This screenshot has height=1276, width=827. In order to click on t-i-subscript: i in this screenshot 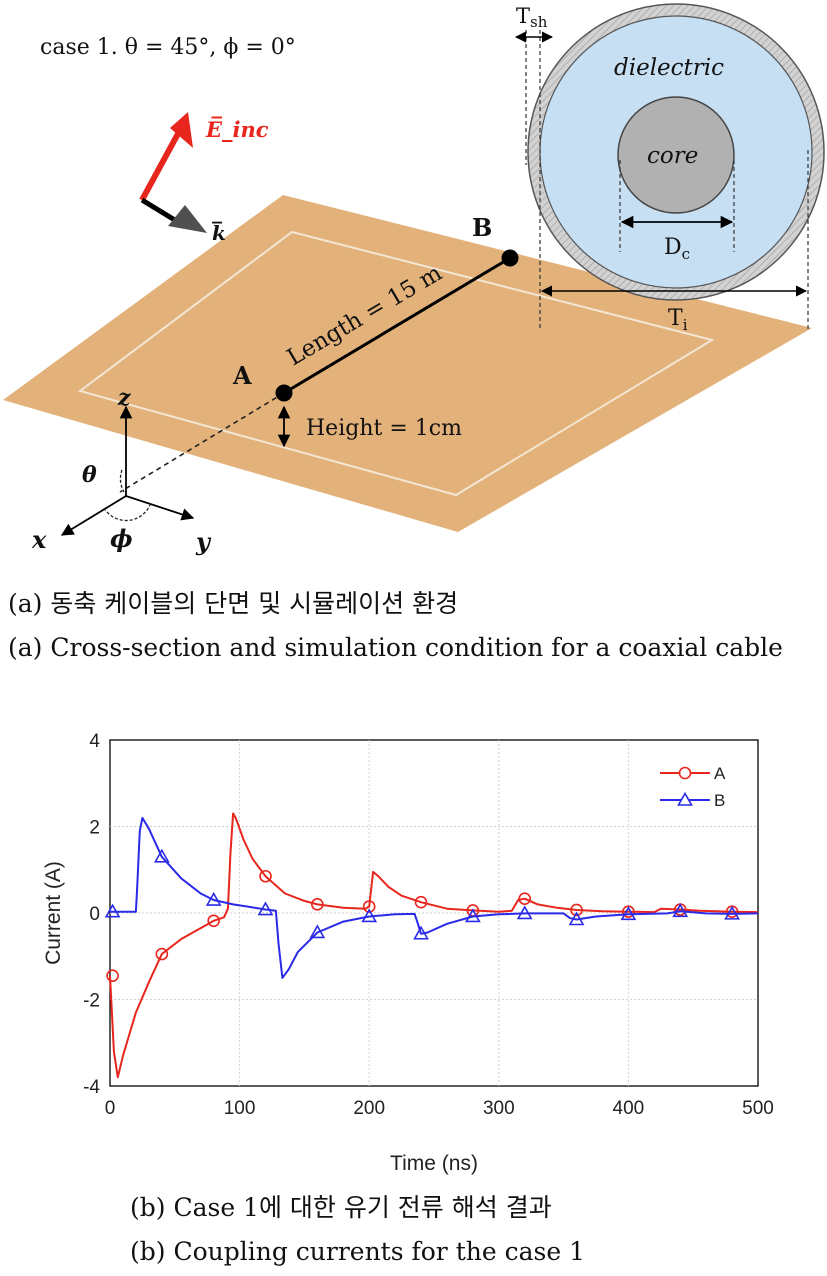, I will do `click(685, 325)`.